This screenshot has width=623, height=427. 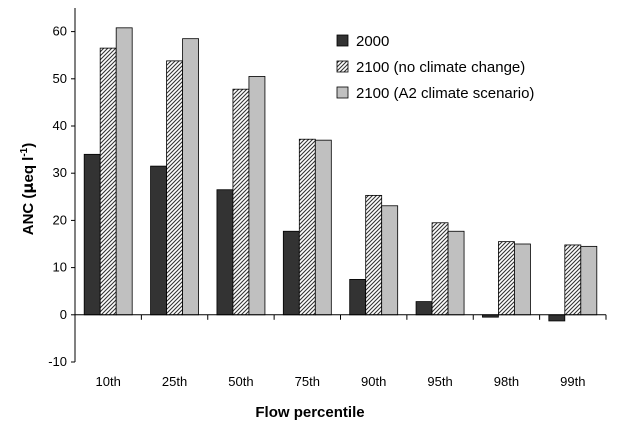 I want to click on y-tick-label: 40, so click(x=60, y=125).